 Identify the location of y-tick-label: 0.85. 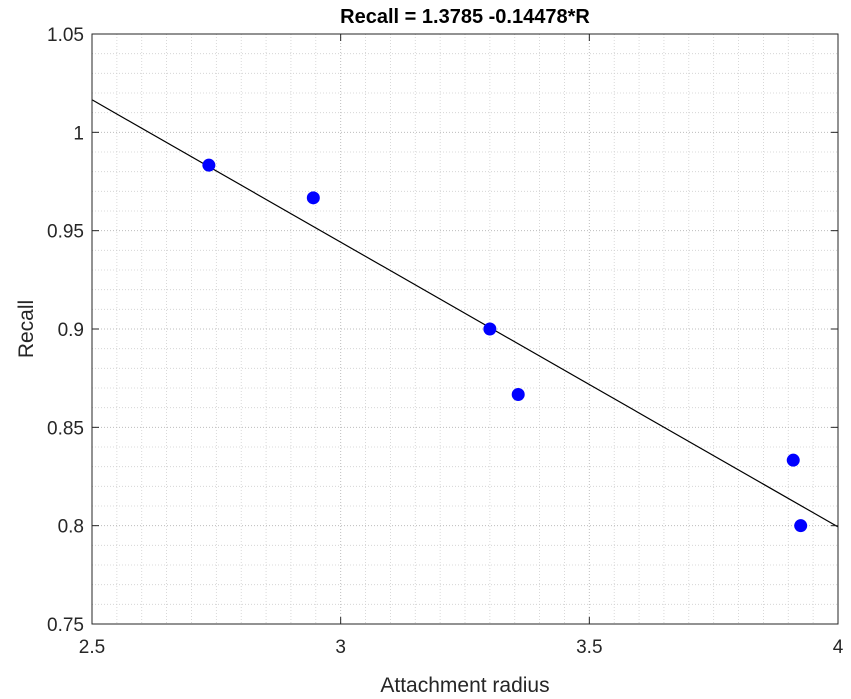
(65, 428).